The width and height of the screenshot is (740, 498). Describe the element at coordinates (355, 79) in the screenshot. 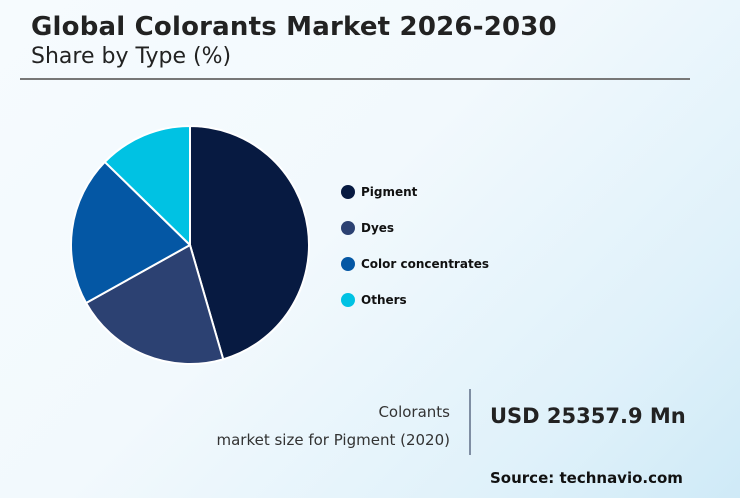

I see `title-divider` at that location.